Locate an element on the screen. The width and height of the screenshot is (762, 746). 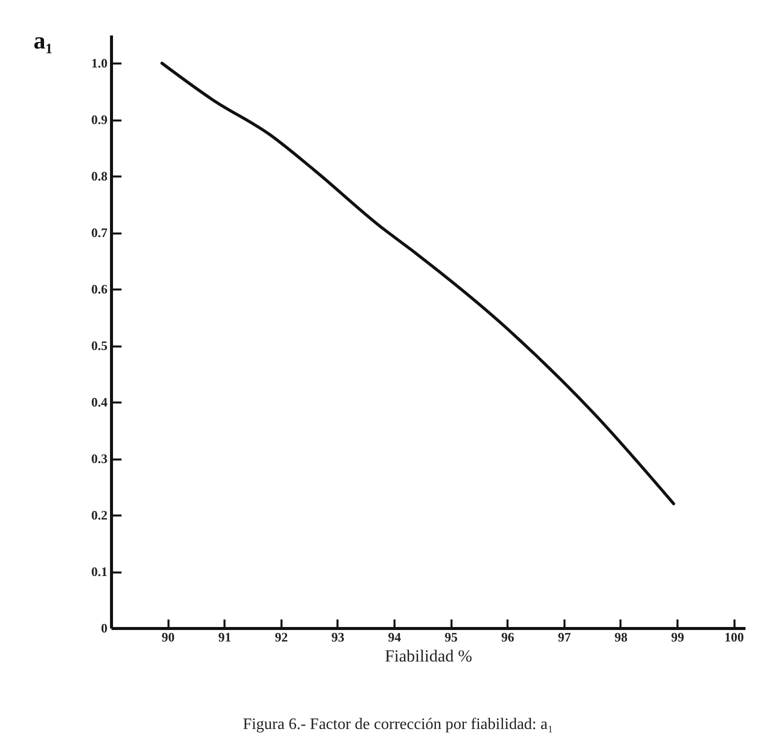
y-tick-label: 0 is located at coordinates (104, 628).